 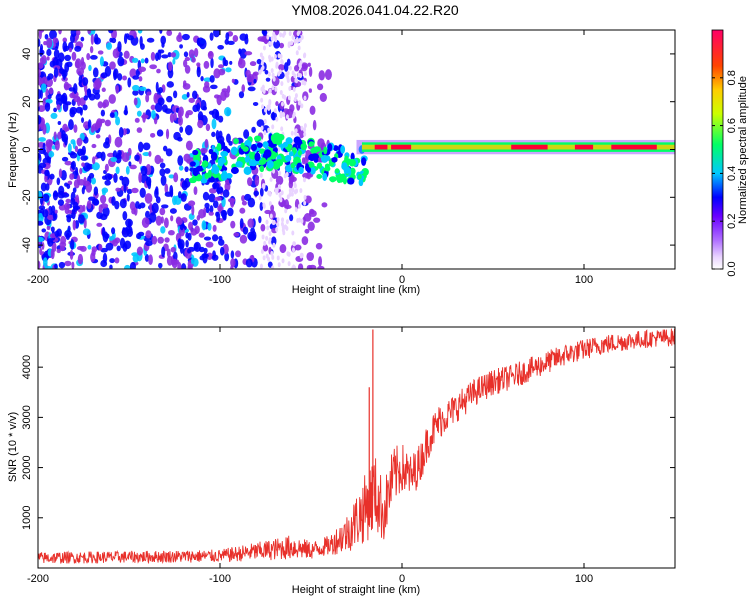 What do you see at coordinates (717, 149) in the screenshot?
I see `colorbar-gradient` at bounding box center [717, 149].